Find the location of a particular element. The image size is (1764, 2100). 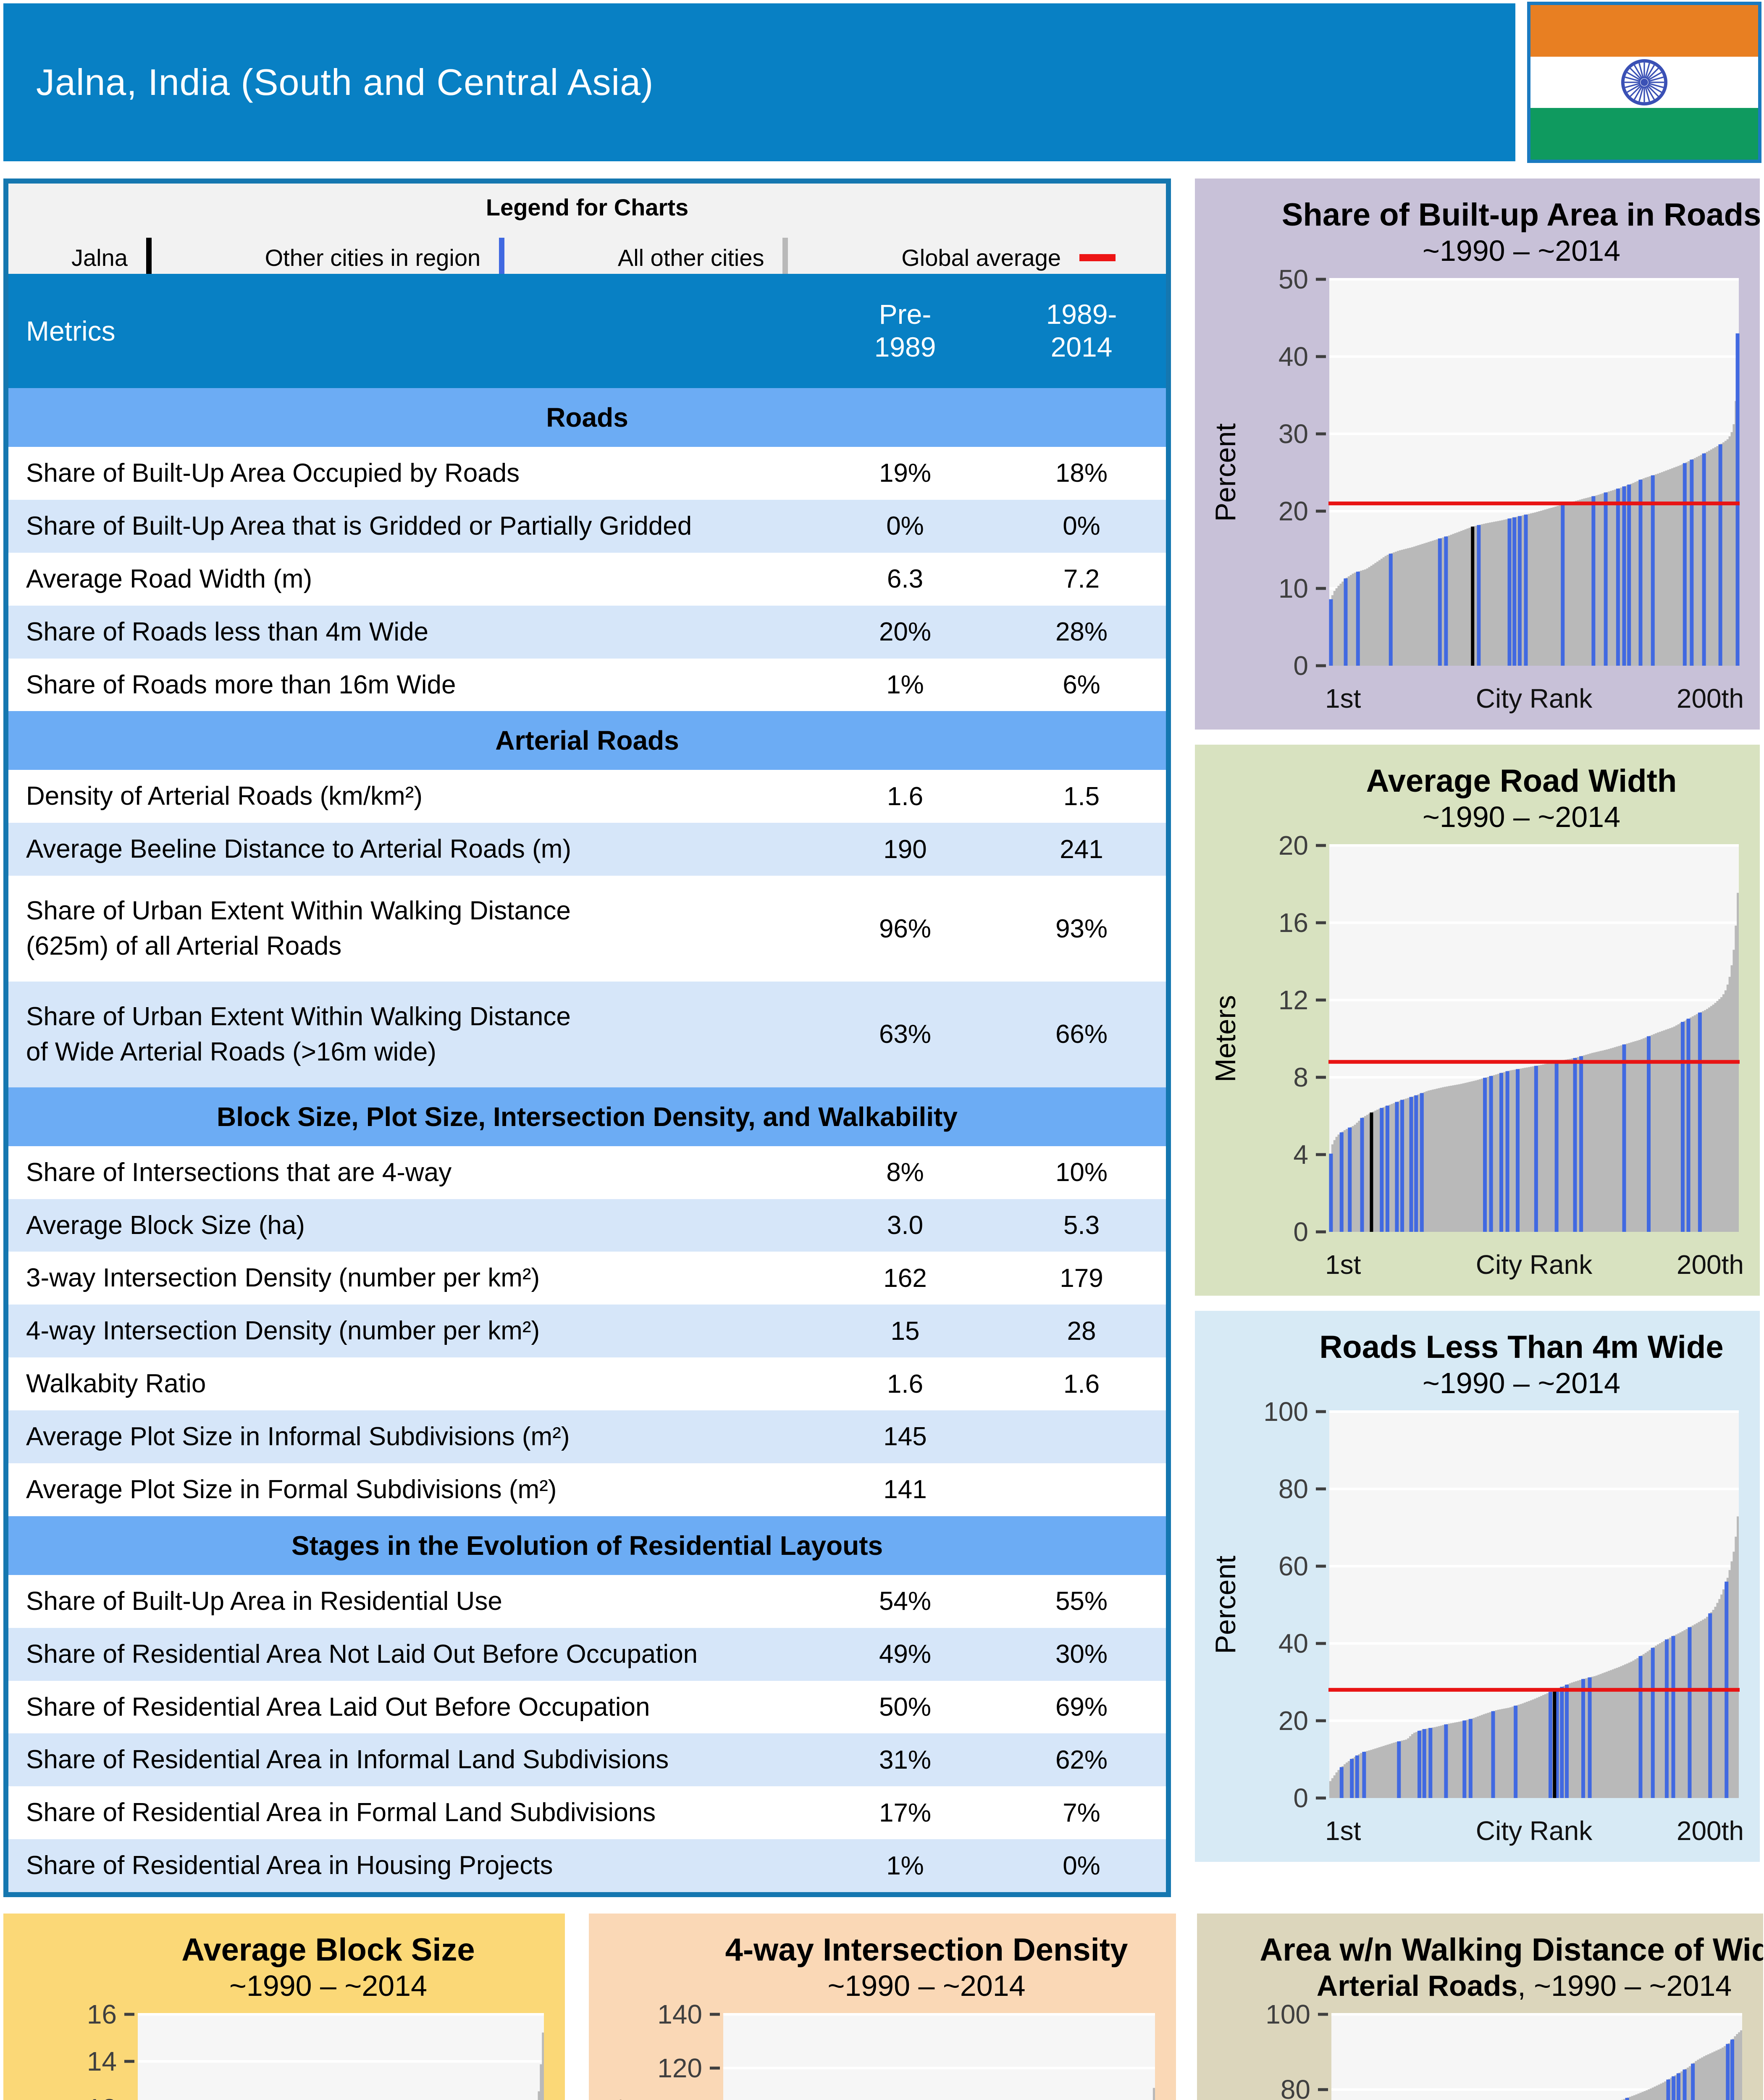

chart-title: Area w/n Walking Distance of Wide is located at coordinates (1511, 1950).